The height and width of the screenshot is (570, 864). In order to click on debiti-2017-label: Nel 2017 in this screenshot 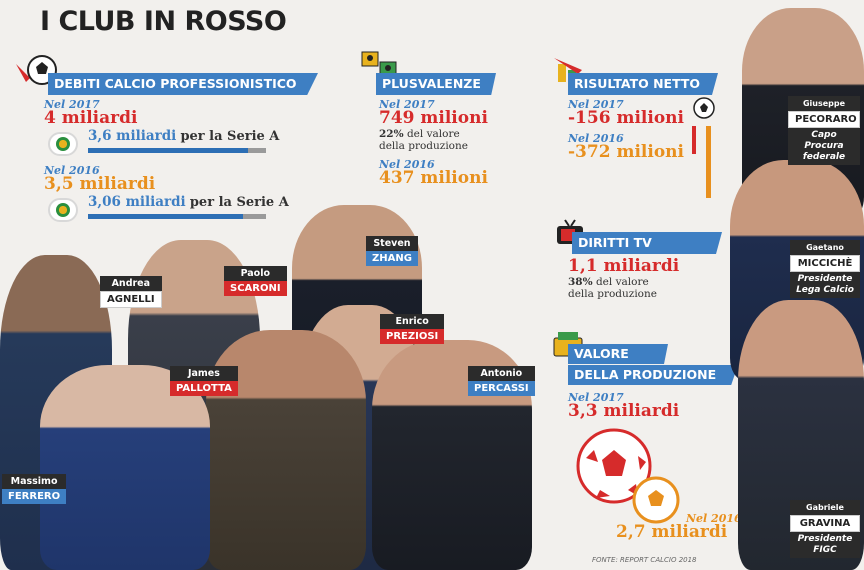, I will do `click(72, 104)`.